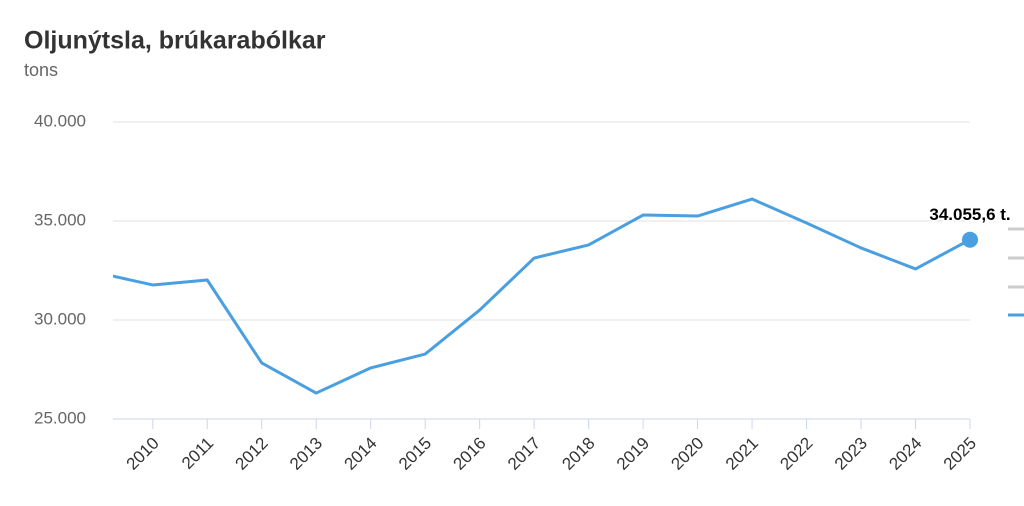  I want to click on x-tick-label: 2023, so click(851, 454).